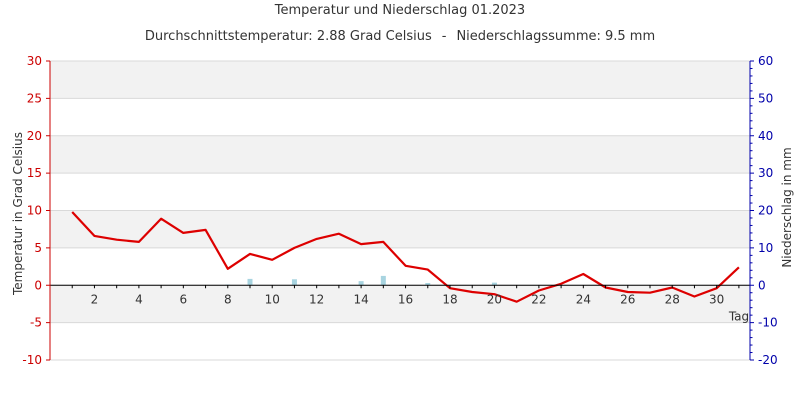 Image resolution: width=800 pixels, height=400 pixels. What do you see at coordinates (627, 299) in the screenshot?
I see `x-tick-label: 26` at bounding box center [627, 299].